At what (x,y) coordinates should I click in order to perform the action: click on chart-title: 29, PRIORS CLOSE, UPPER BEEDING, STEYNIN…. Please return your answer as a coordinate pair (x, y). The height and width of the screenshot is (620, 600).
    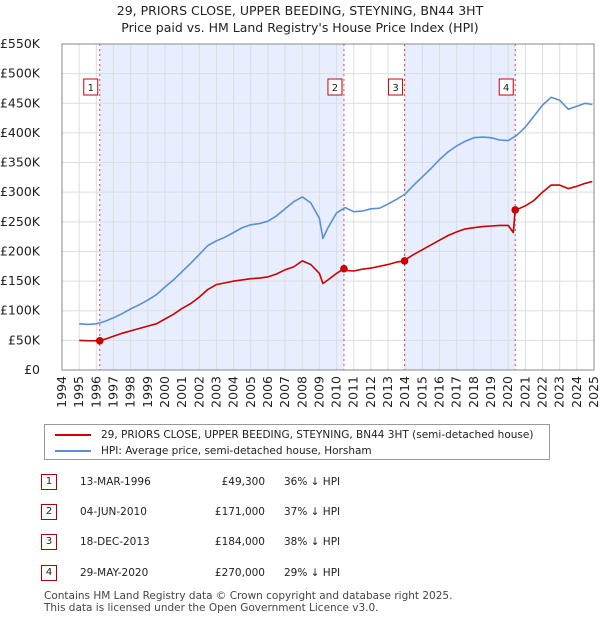
    Looking at the image, I should click on (300, 10).